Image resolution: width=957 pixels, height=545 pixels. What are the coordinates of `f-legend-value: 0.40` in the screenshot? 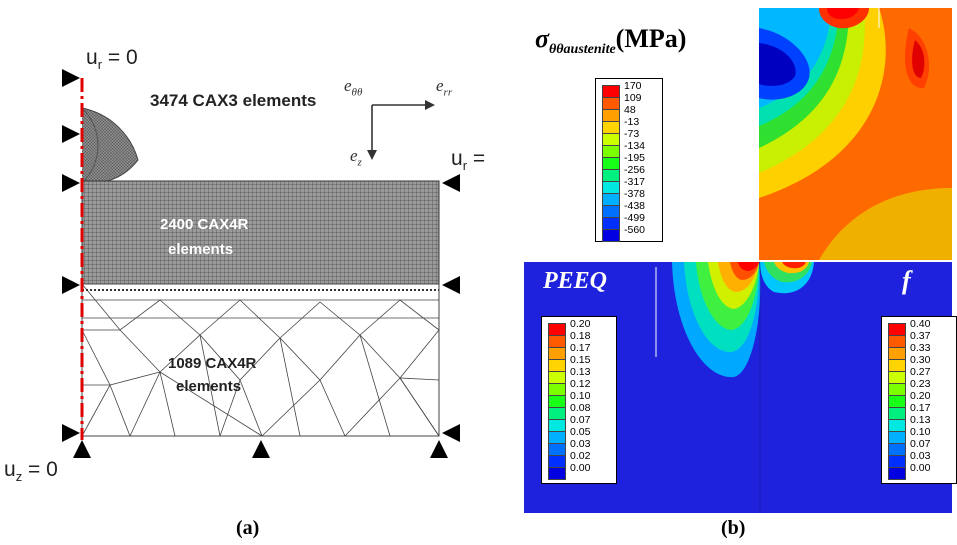 It's located at (920, 324).